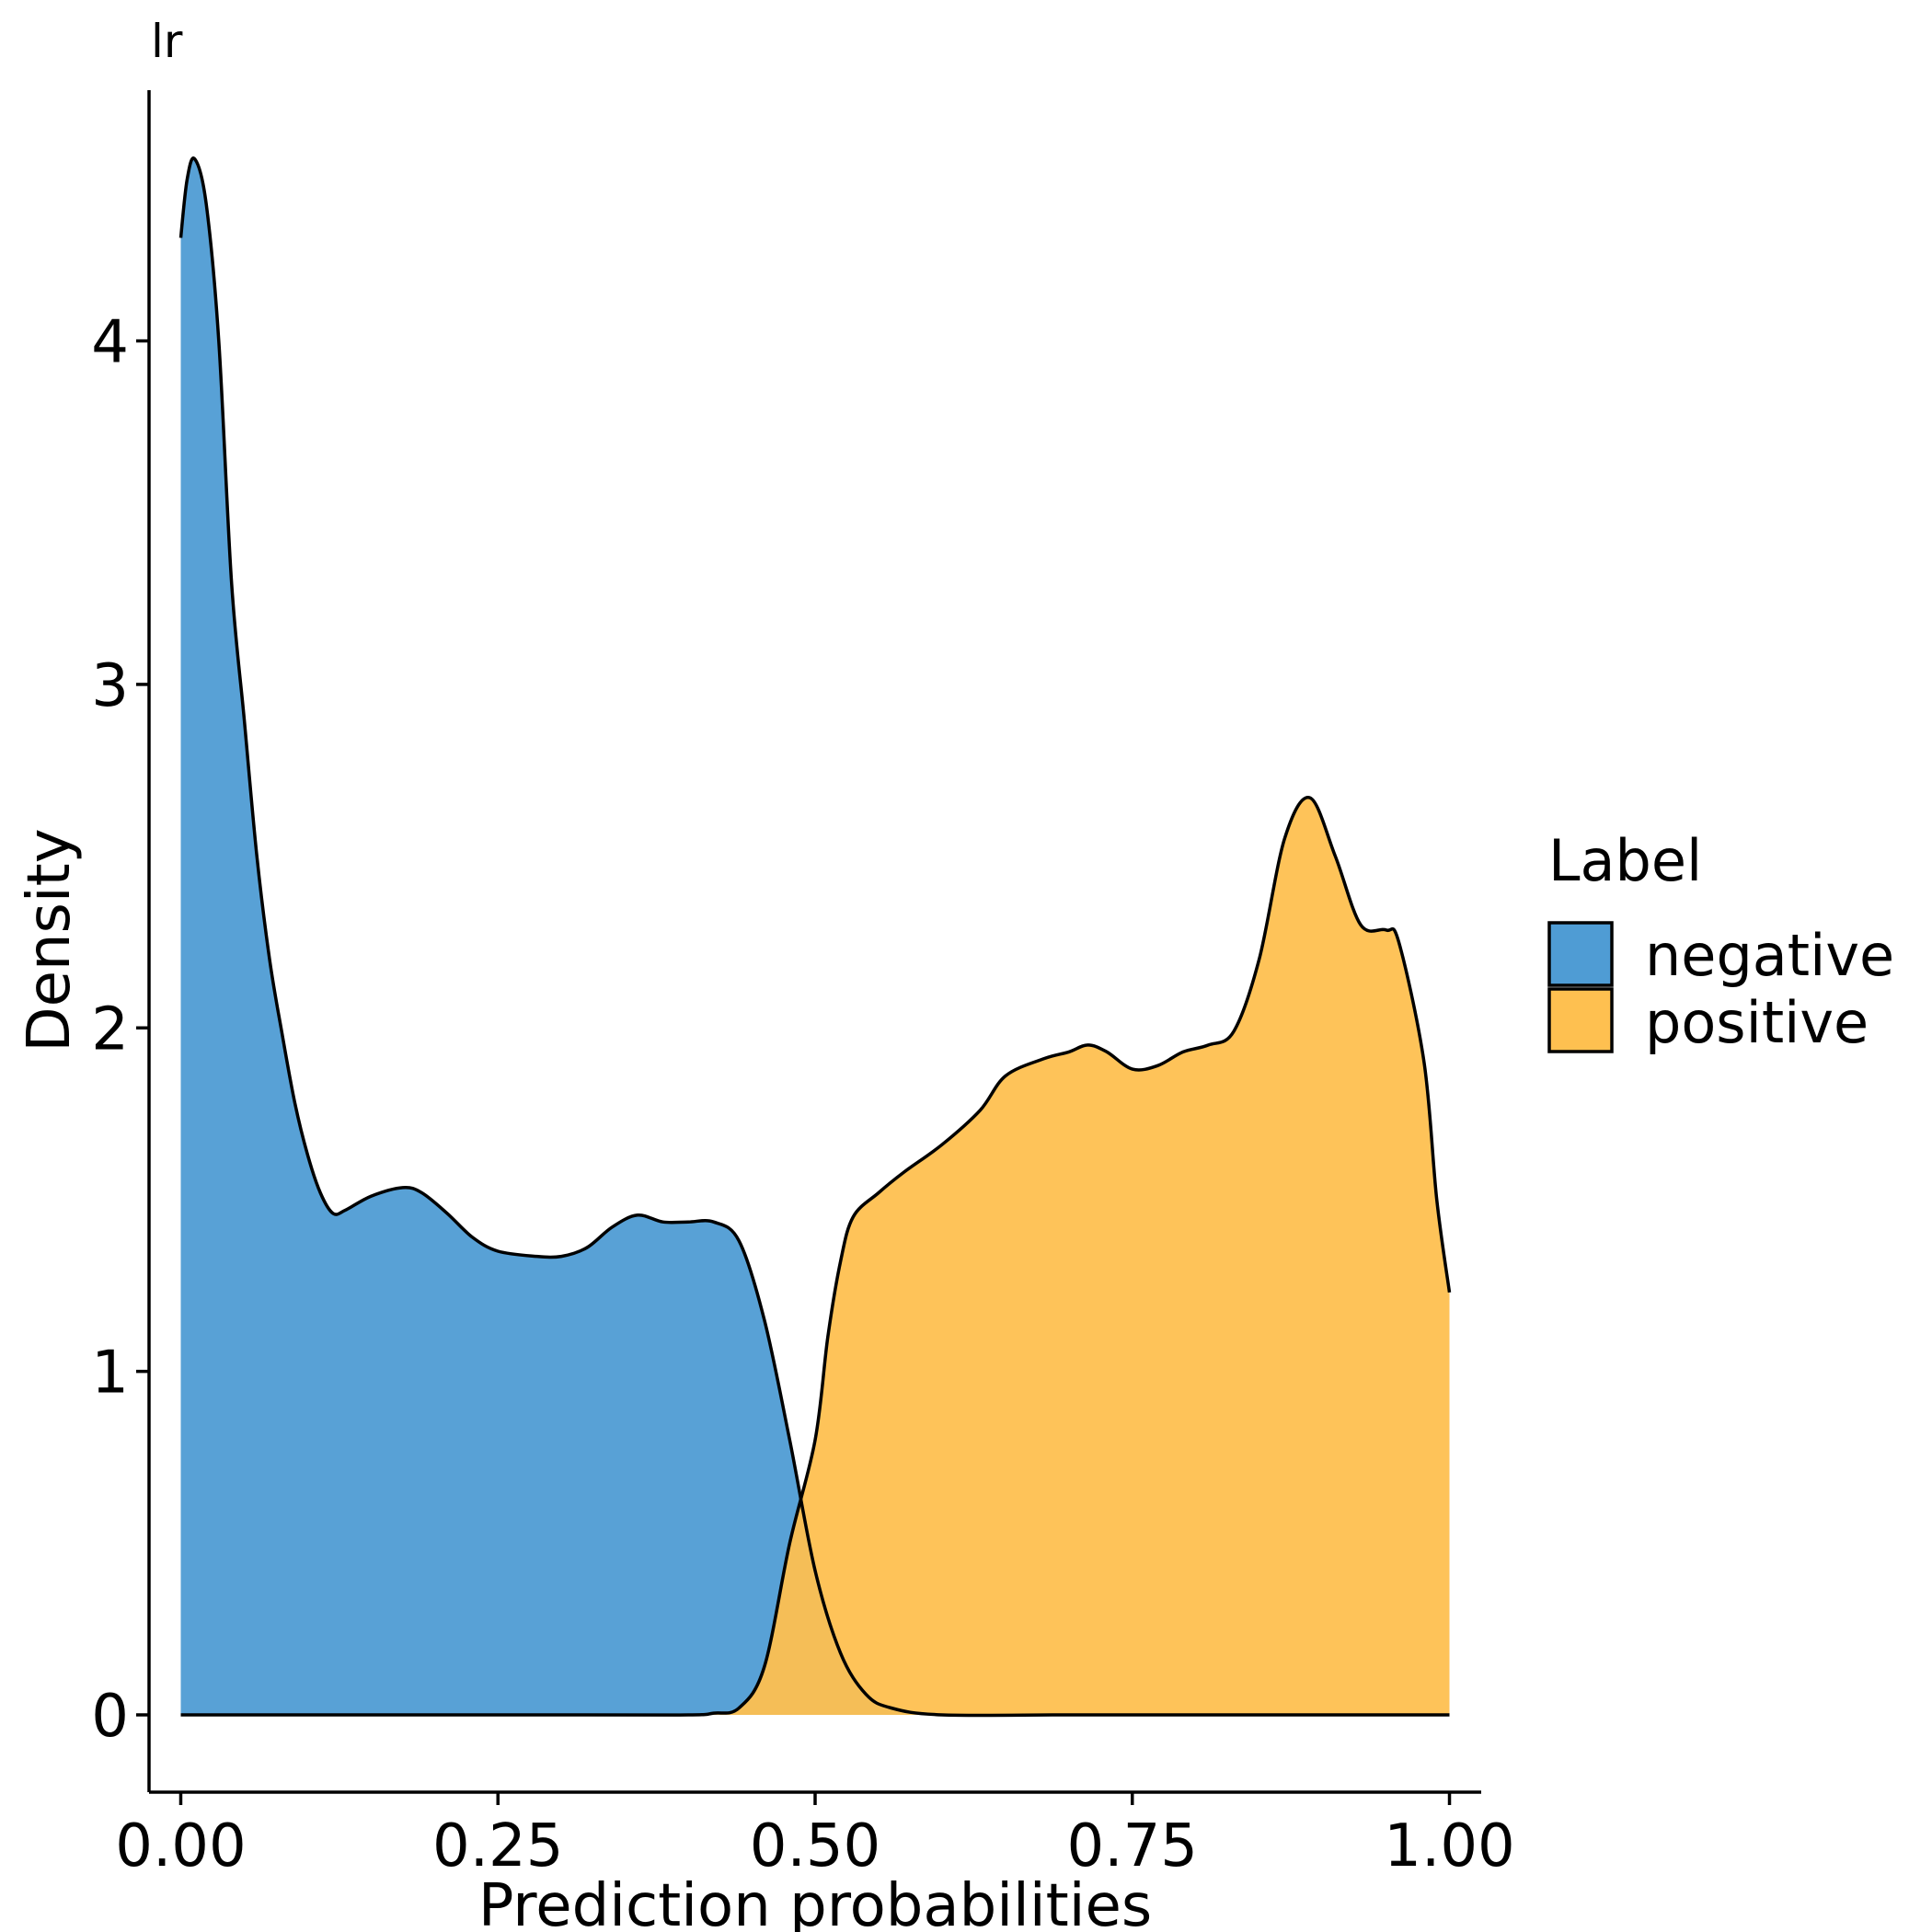 The height and width of the screenshot is (1932, 1932). Describe the element at coordinates (815, 1846) in the screenshot. I see `x-tick-label: 0.50` at that location.